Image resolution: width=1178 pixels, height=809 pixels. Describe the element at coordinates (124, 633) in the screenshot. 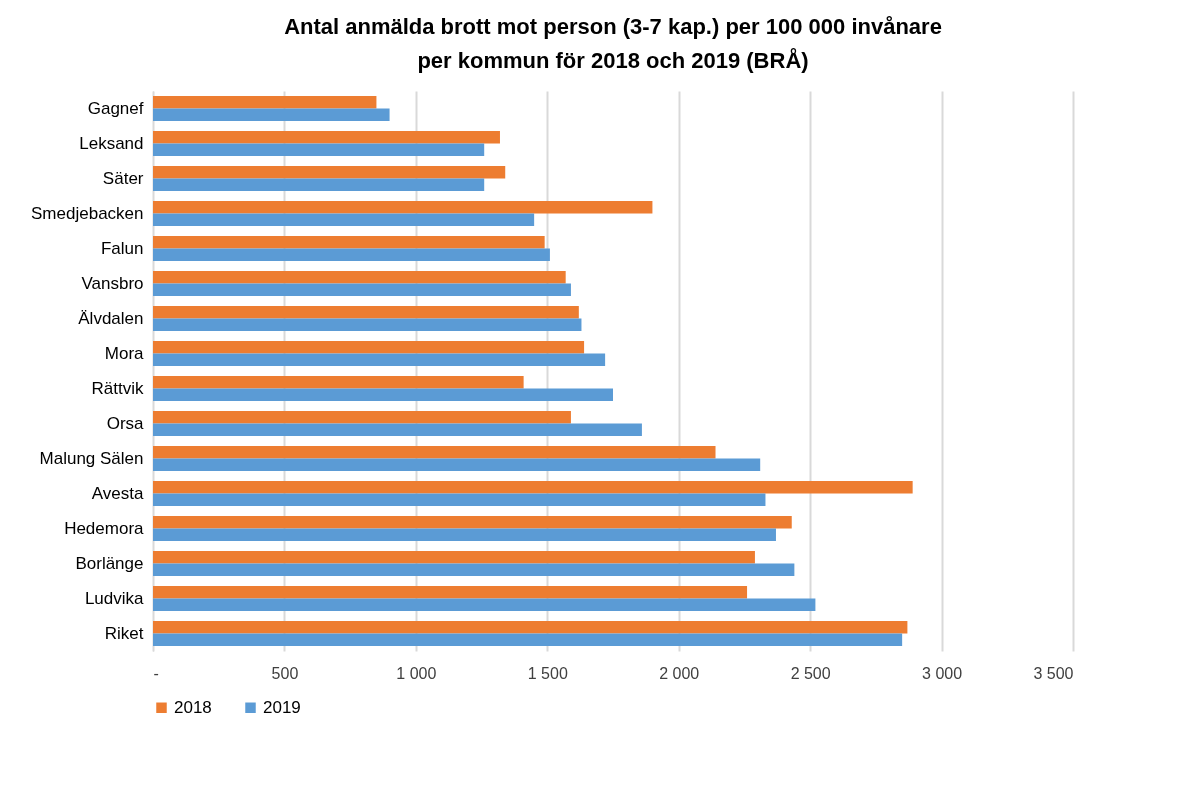

I see `y-tick-label: Riket` at that location.